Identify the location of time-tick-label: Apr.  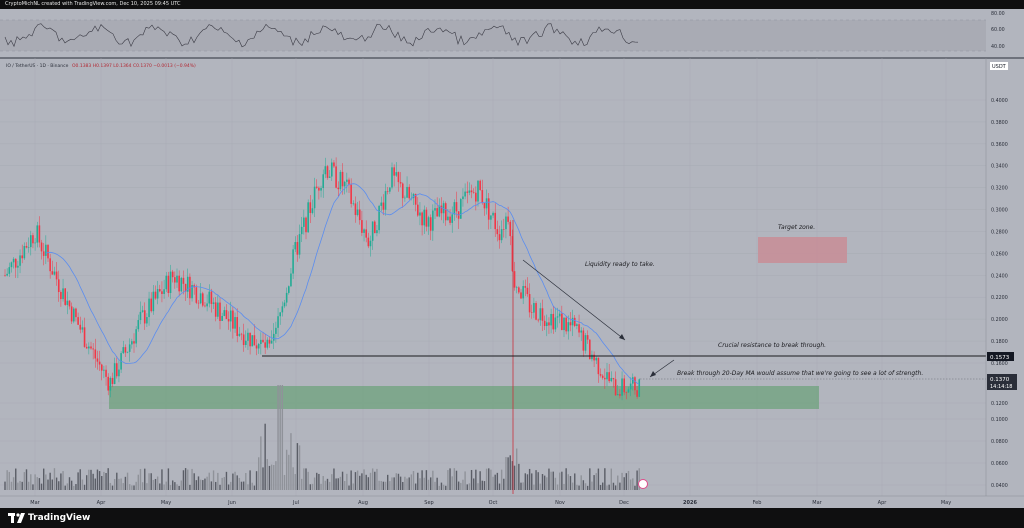
(883, 503).